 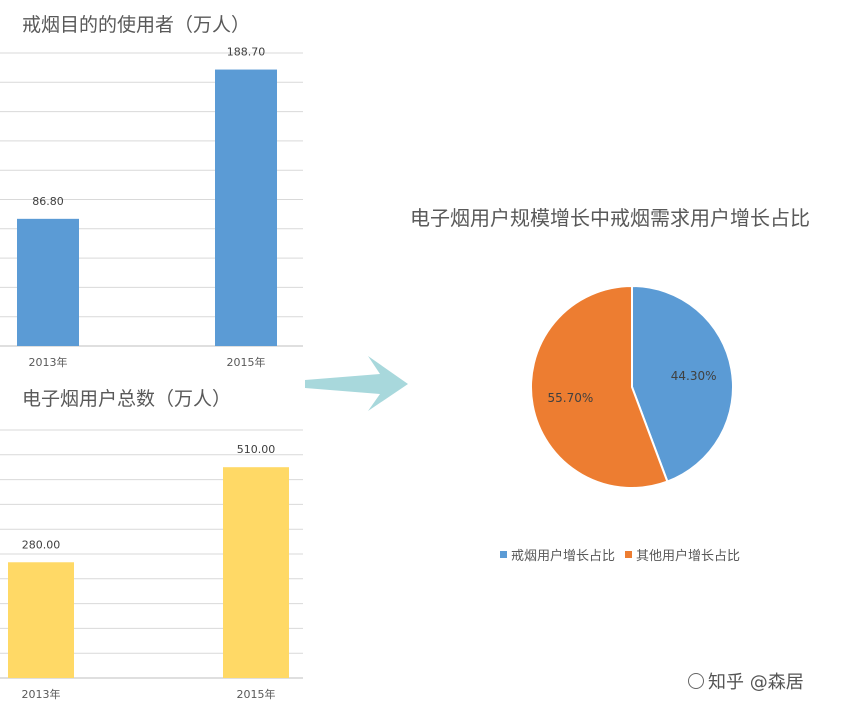 What do you see at coordinates (48, 201) in the screenshot?
I see `chart1-data-label-0: 86.80` at bounding box center [48, 201].